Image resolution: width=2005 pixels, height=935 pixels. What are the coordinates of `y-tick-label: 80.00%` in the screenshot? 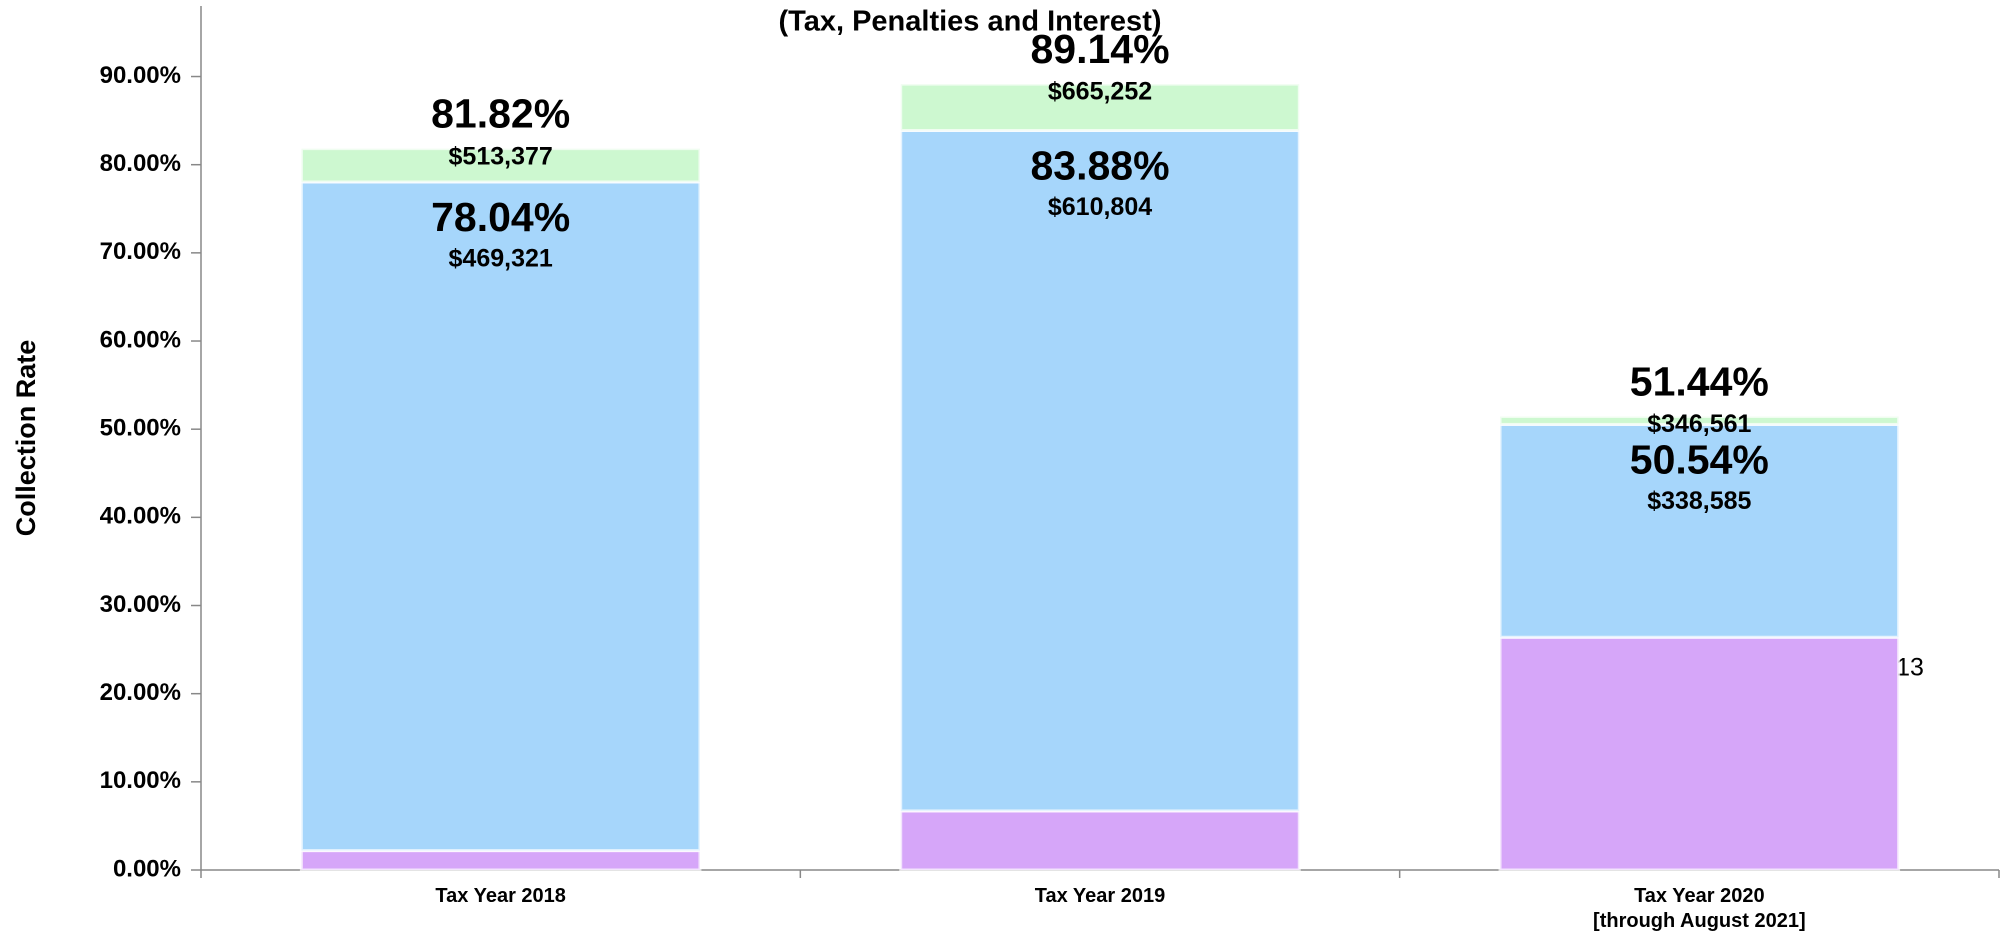 It's located at (140, 163).